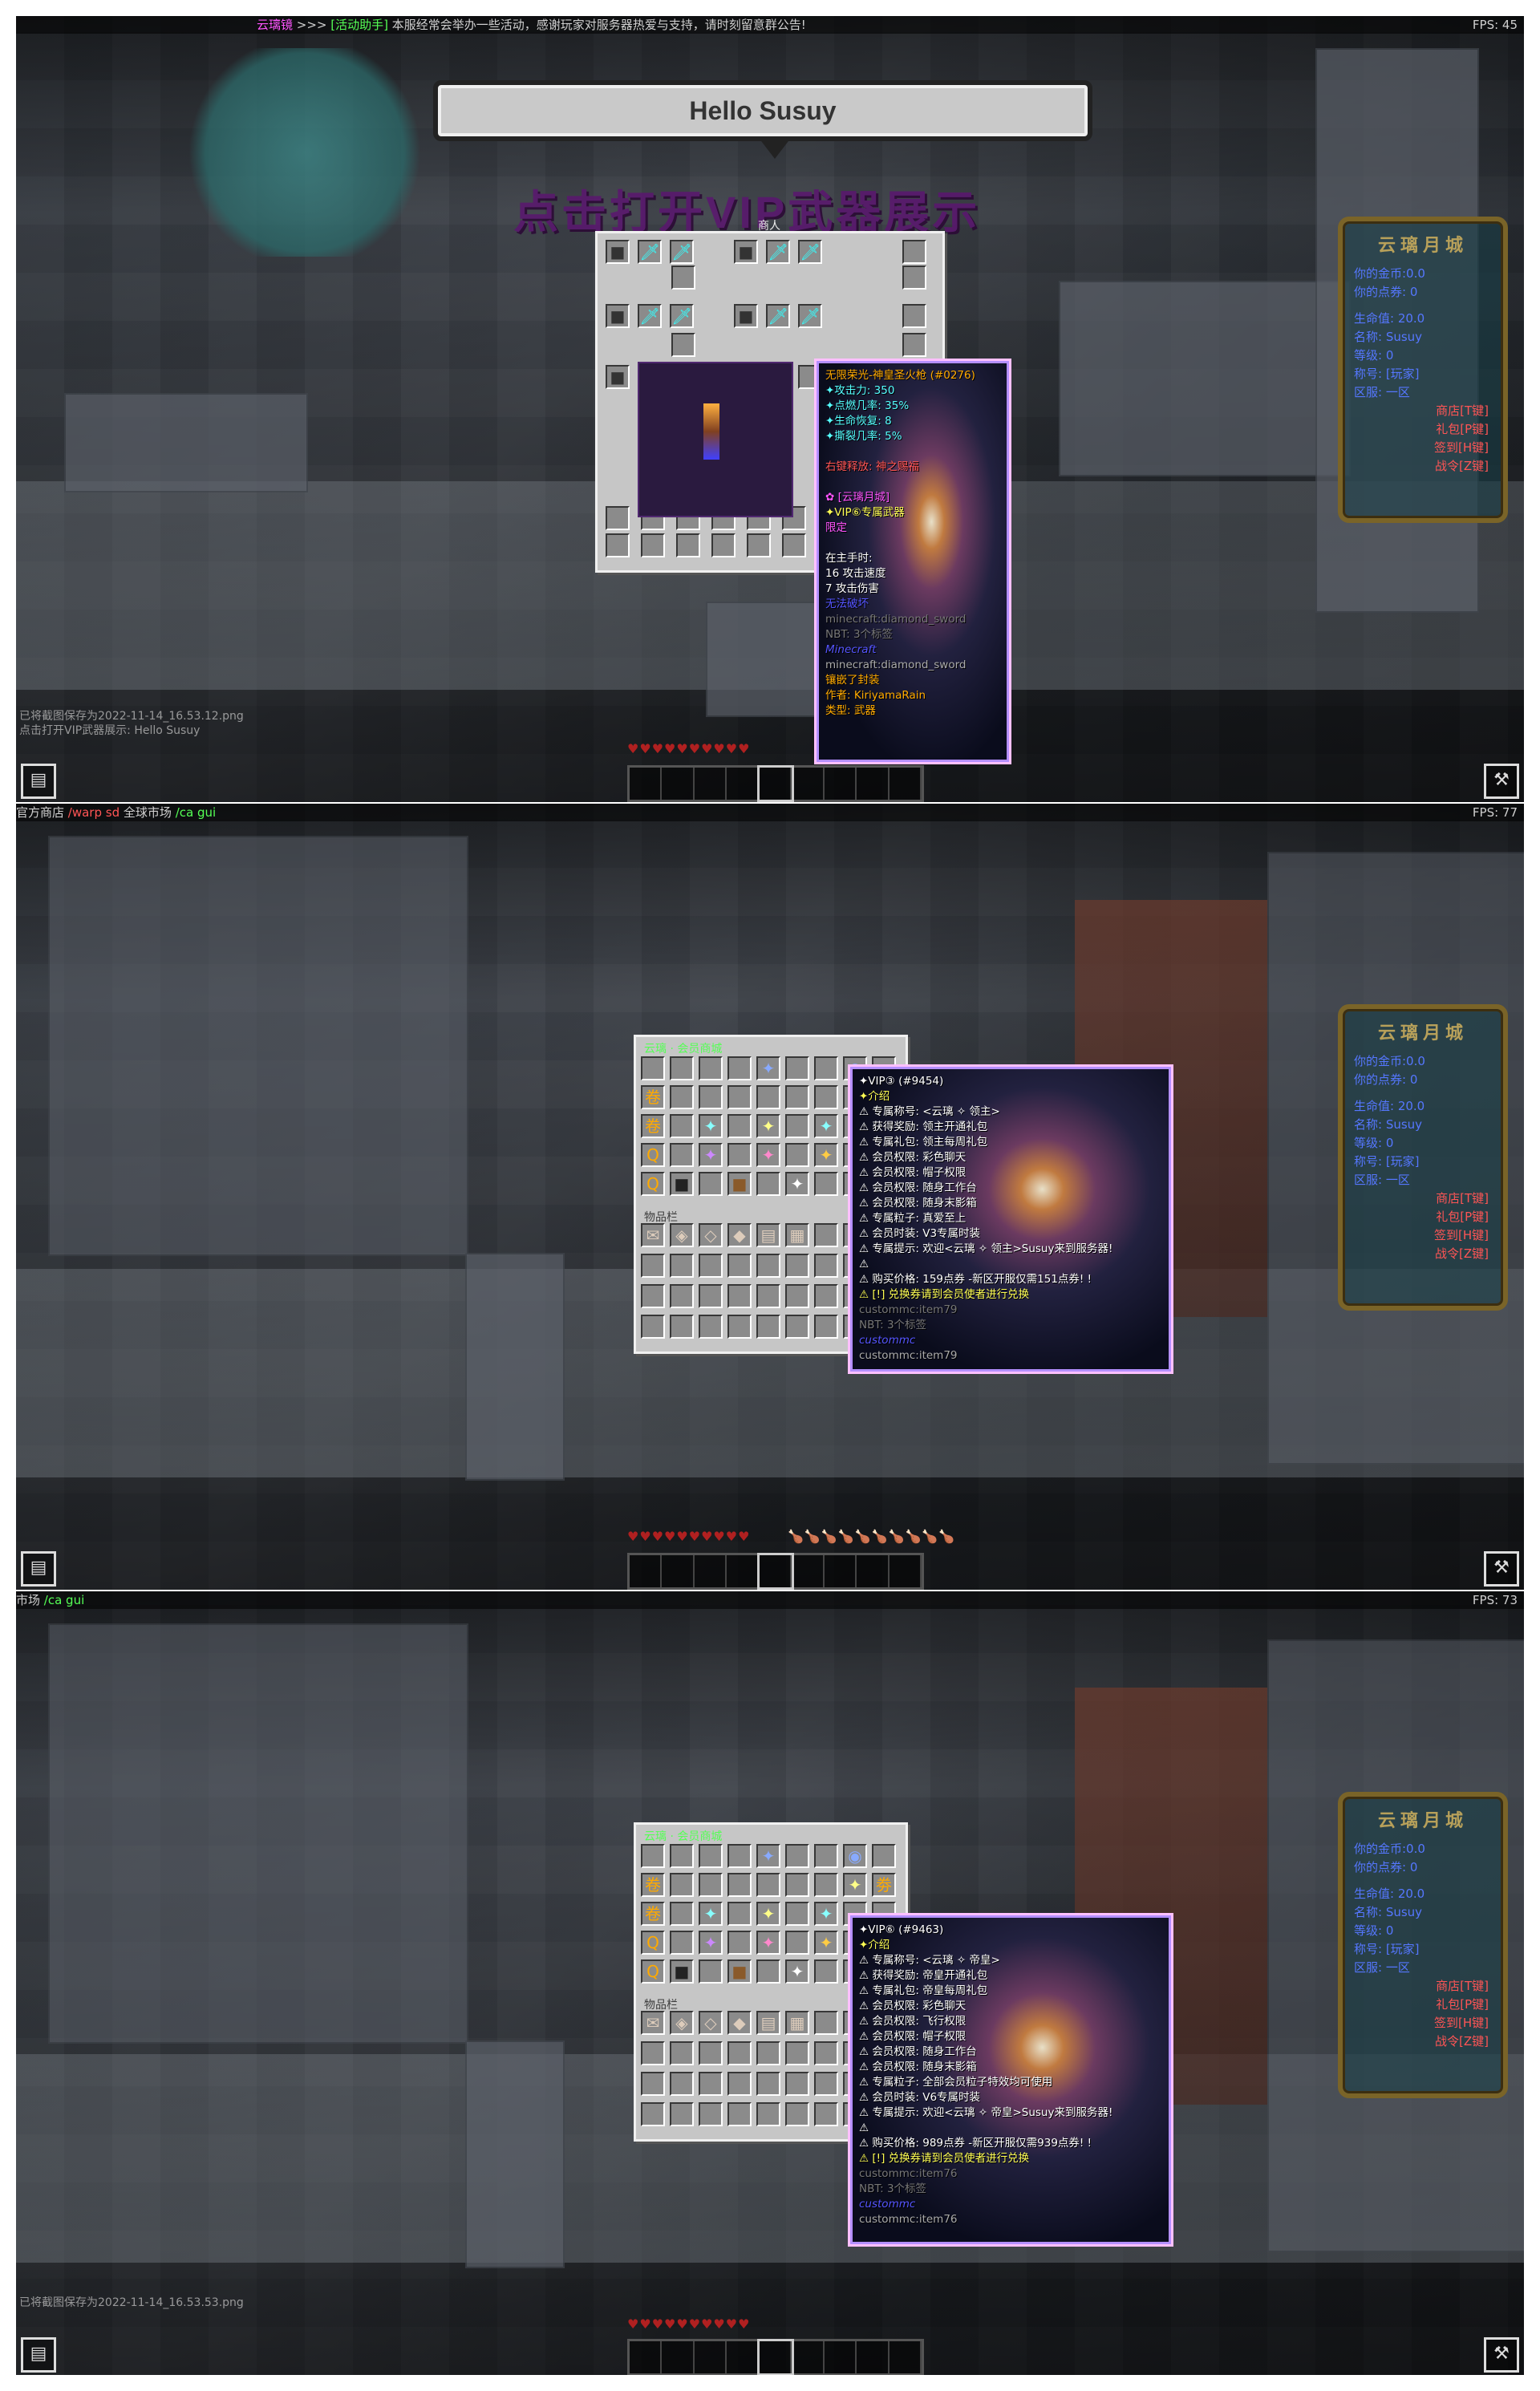  What do you see at coordinates (797, 1235) in the screenshot?
I see `inventory-slot: ▦` at bounding box center [797, 1235].